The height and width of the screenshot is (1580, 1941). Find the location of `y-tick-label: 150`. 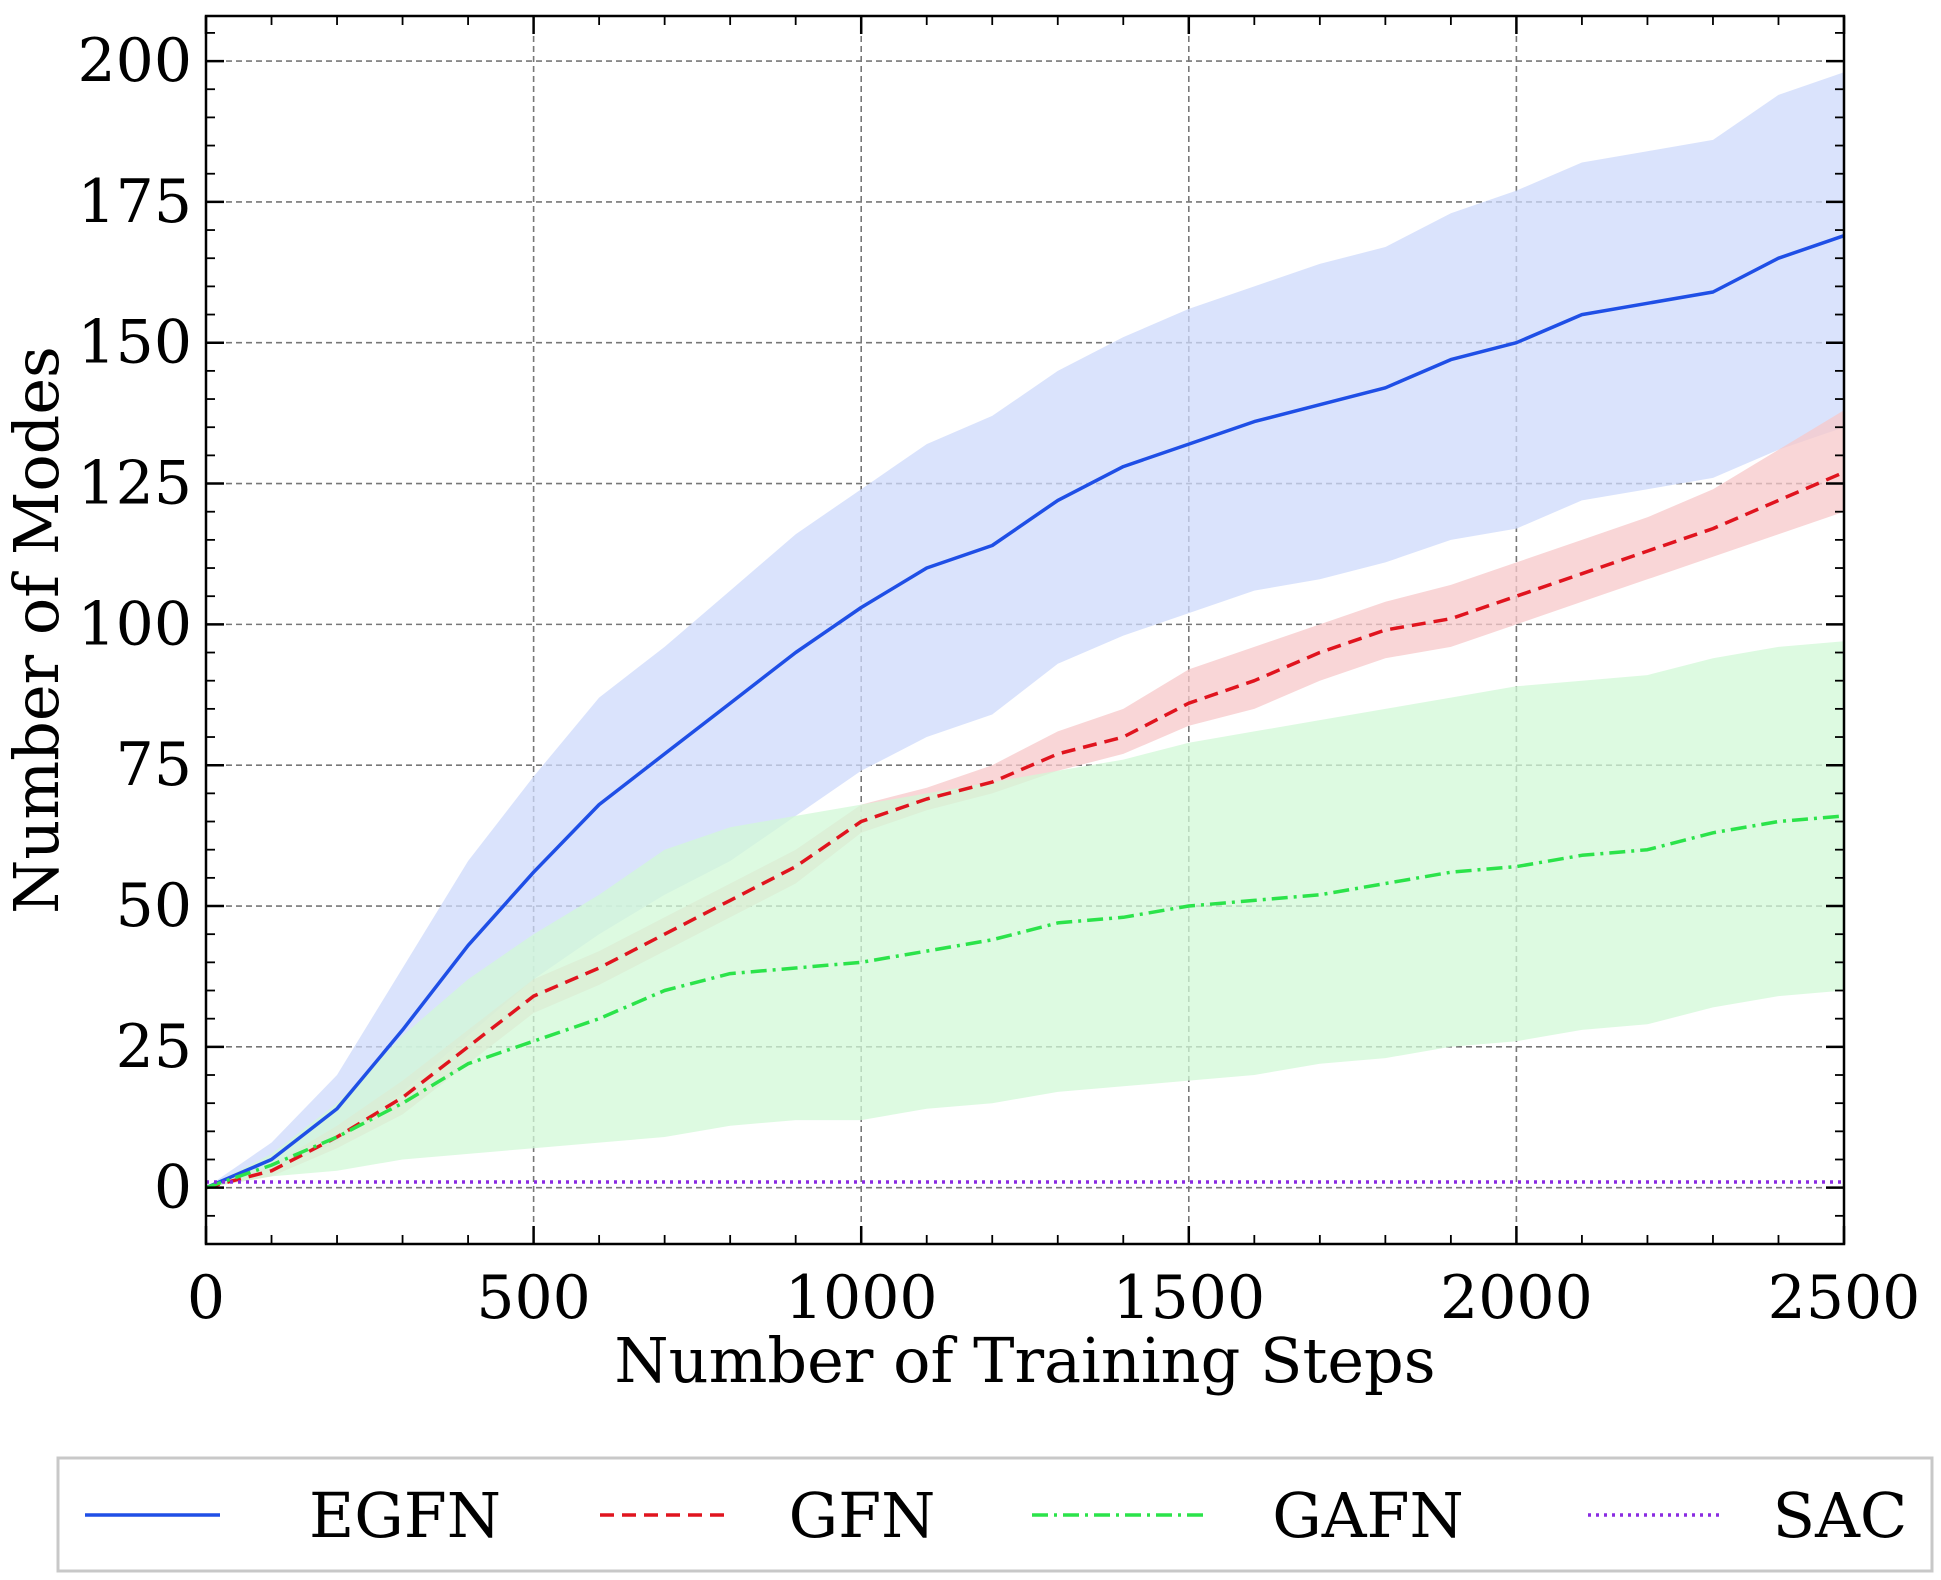

y-tick-label: 150 is located at coordinates (134, 343).